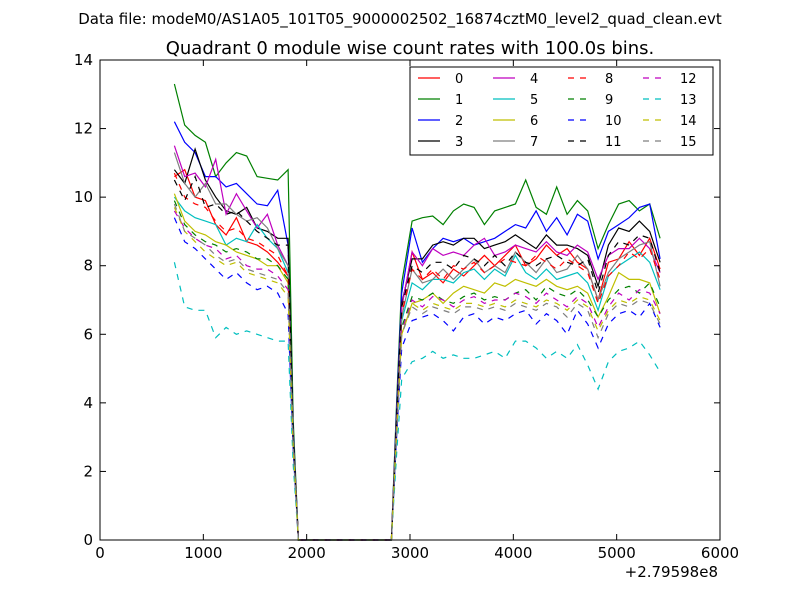 The width and height of the screenshot is (800, 600). Describe the element at coordinates (617, 553) in the screenshot. I see `x-tick-label: 5000` at that location.